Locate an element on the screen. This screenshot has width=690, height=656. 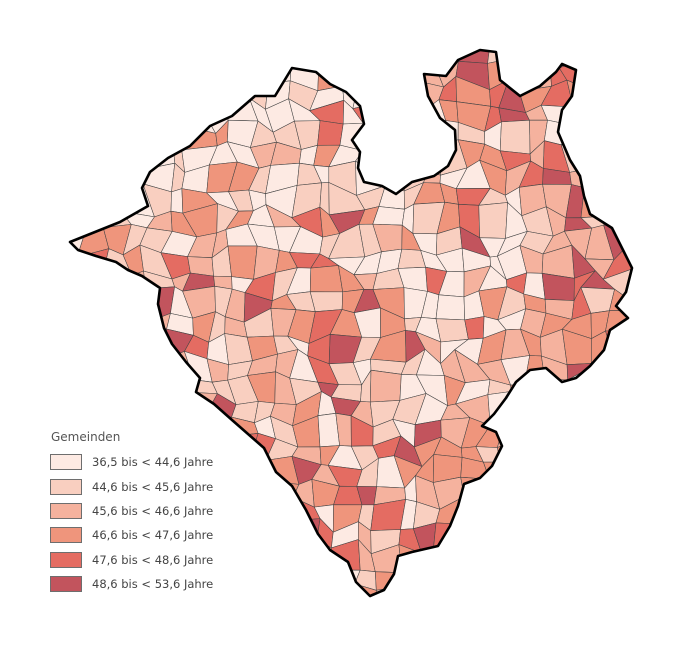
legend-item: 48,6 bis < 53,6 Jahre is located at coordinates (165, 584).